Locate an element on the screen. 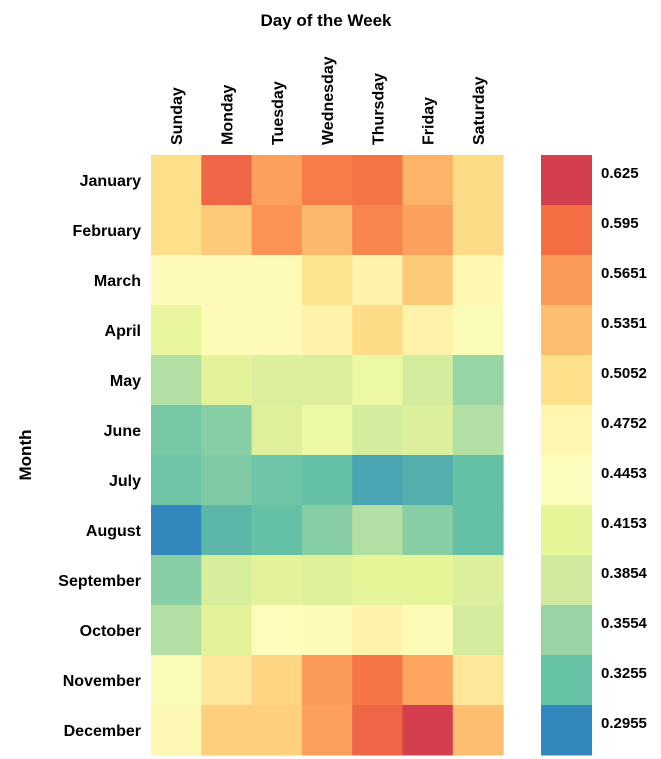 The height and width of the screenshot is (759, 661). cell-april-thursday is located at coordinates (377, 330).